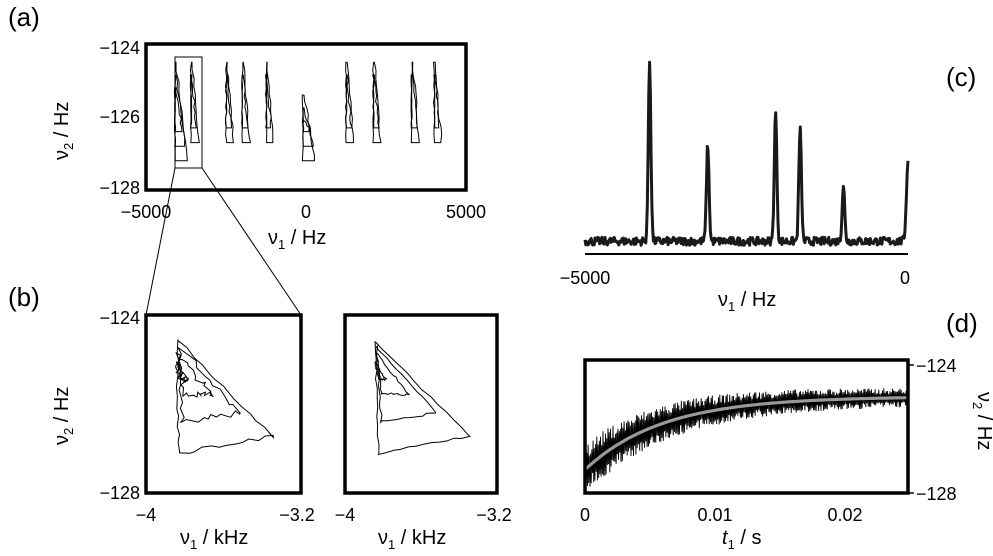 This screenshot has height=556, width=993. I want to click on panel-c-xlabel-sub: 1, so click(731, 306).